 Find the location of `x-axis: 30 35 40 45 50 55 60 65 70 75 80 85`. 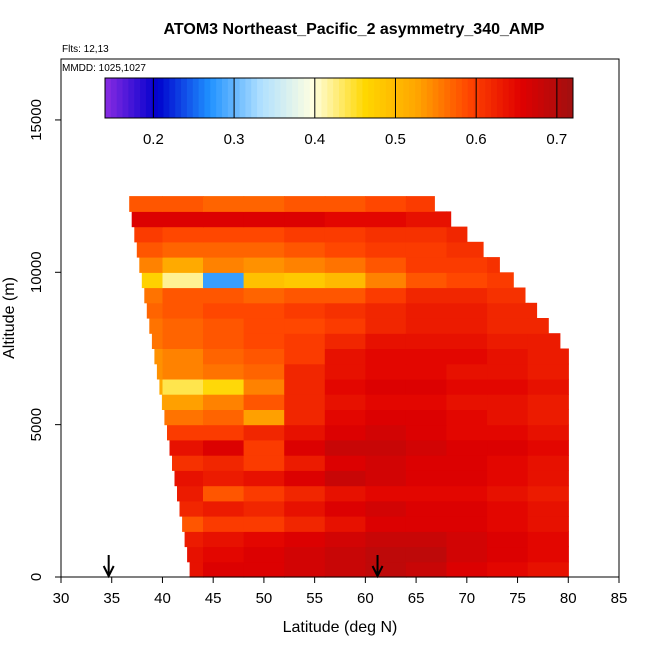

x-axis: 30 35 40 45 50 55 60 65 70 75 80 85 is located at coordinates (340, 591).